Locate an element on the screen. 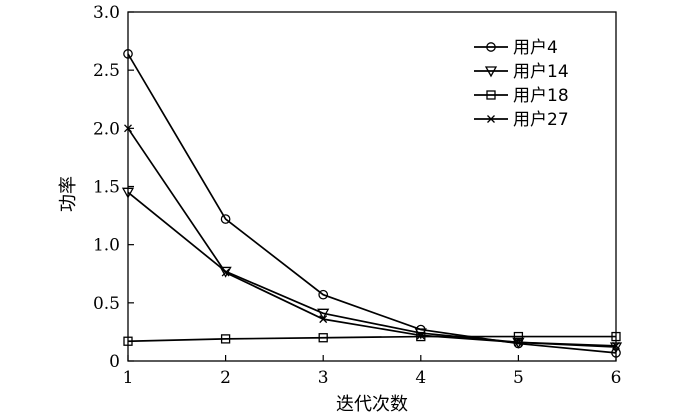  y-tick-label-5: 2.5 is located at coordinates (106, 71).